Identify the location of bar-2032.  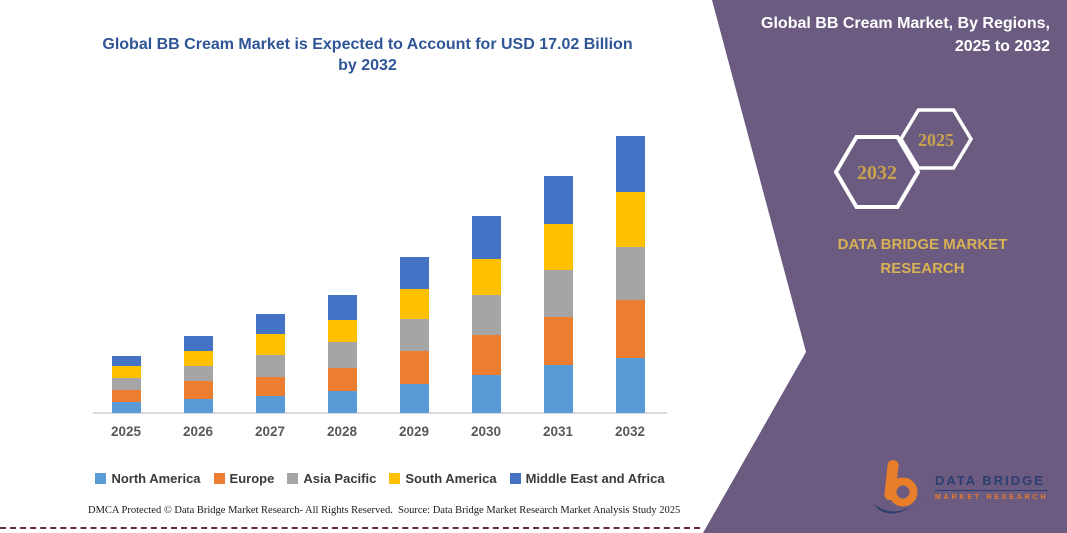
(630, 274).